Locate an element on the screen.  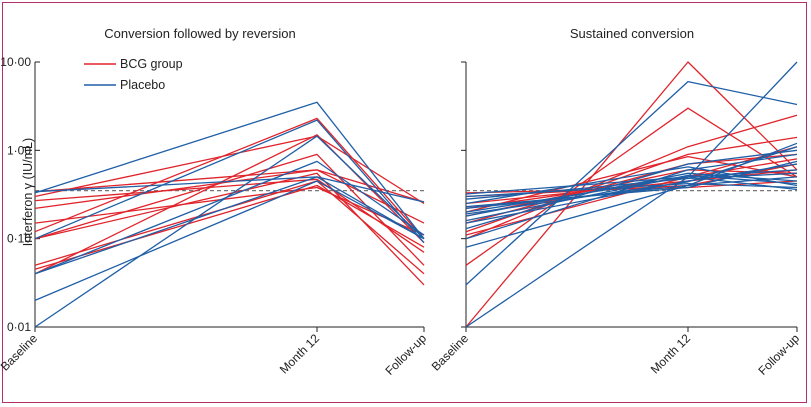
panel-left-title: Conversion followed by reversion is located at coordinates (199, 33).